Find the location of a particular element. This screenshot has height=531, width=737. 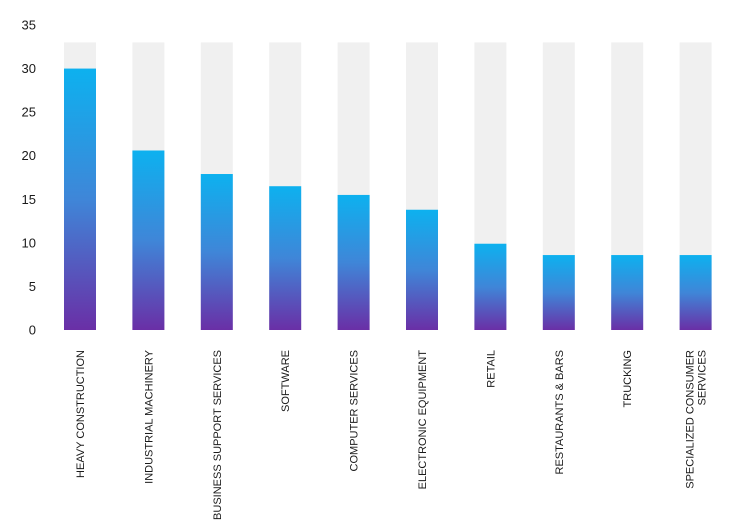

x-tick-label: SPECIALIZED CONSUMERSERVICES is located at coordinates (697, 419).